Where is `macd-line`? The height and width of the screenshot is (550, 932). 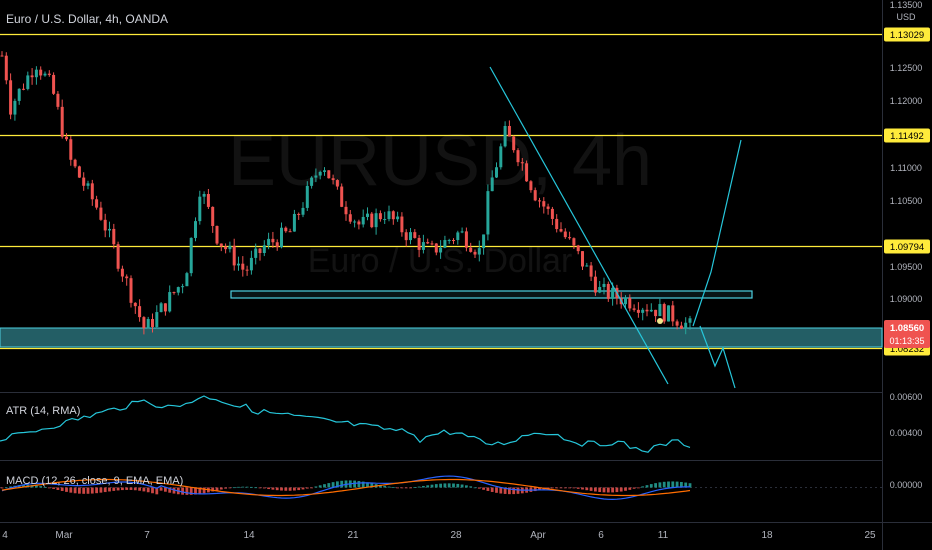
macd-line is located at coordinates (345, 488).